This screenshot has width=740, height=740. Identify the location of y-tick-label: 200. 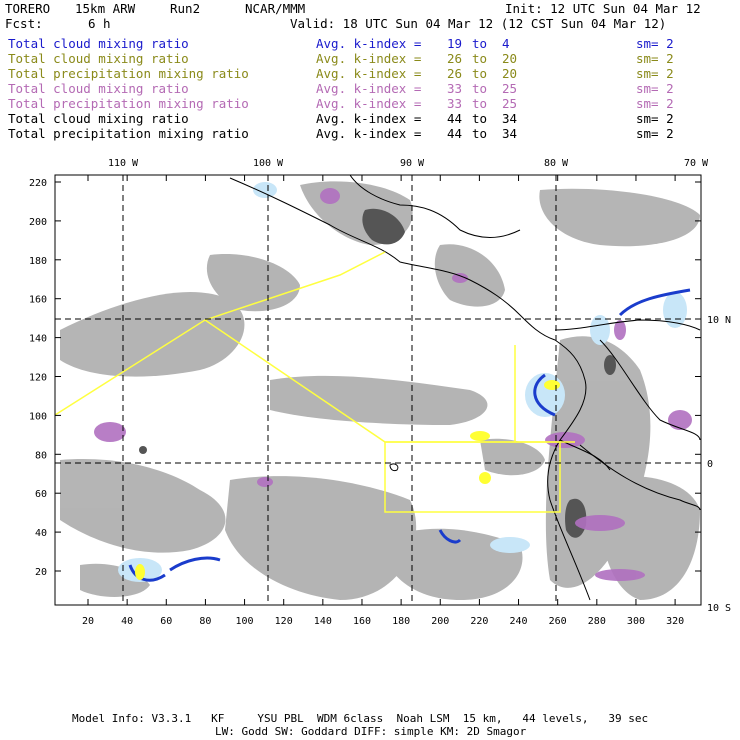
(38, 222).